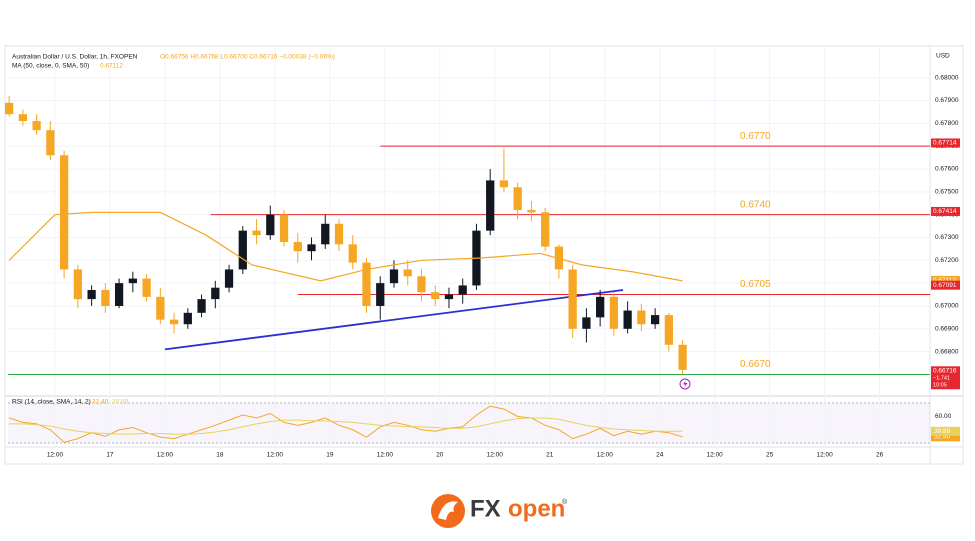  Describe the element at coordinates (942, 437) in the screenshot. I see `rsi-badge-label: 32.40` at that location.